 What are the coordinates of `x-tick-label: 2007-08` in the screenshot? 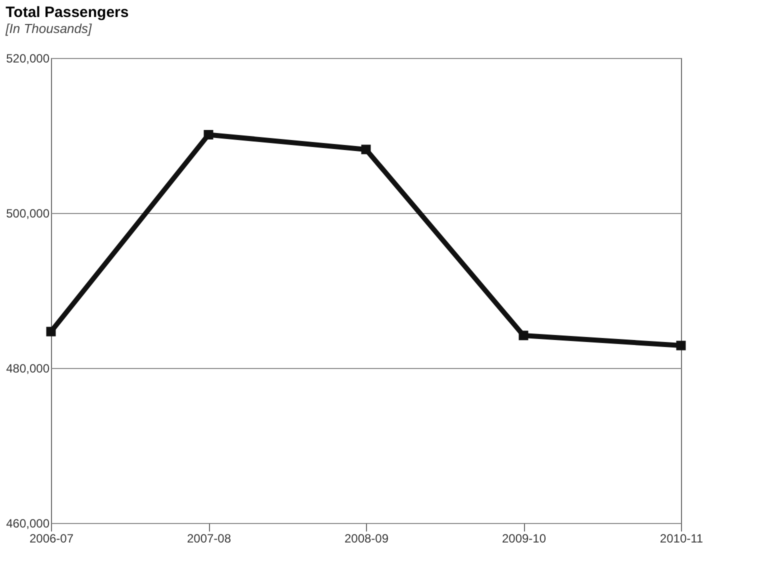 It's located at (209, 539).